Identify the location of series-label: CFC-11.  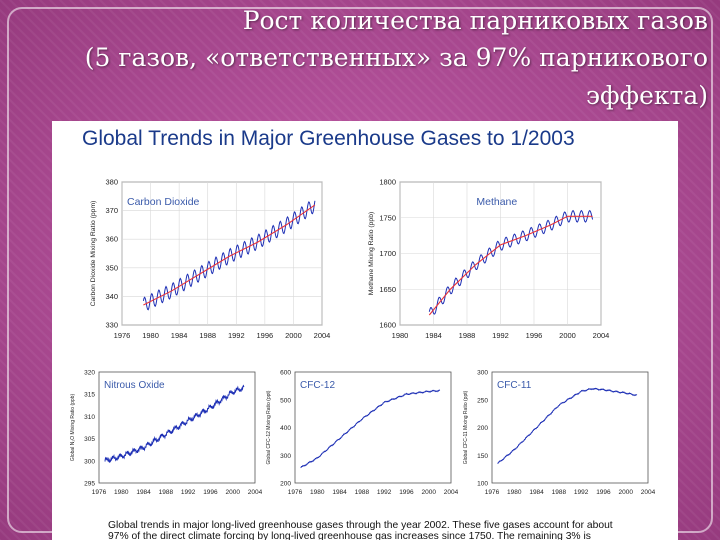
(514, 385).